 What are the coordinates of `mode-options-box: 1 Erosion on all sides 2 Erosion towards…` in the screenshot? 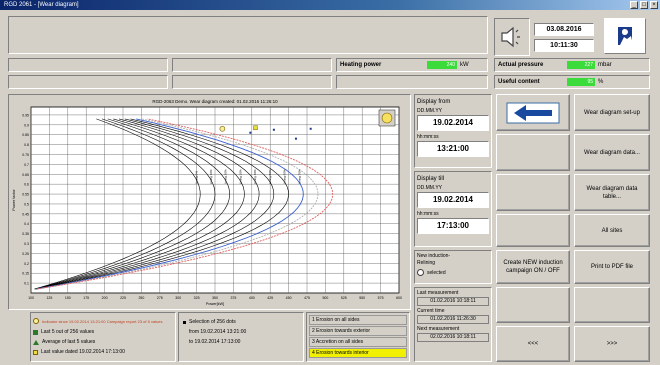 It's located at (358, 337).